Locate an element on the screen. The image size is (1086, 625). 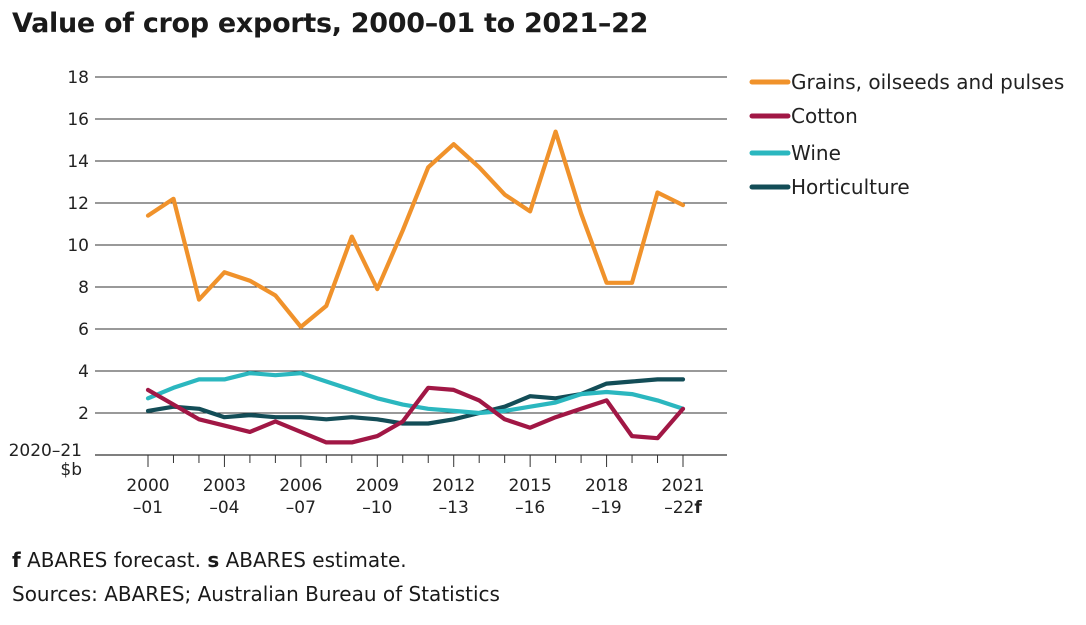
x-tick-label-21-line2: –22f is located at coordinates (683, 508).